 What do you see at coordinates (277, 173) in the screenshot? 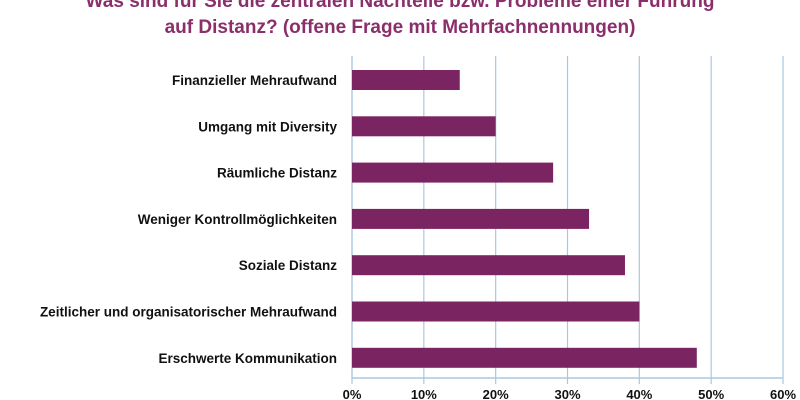
I see `category-label: Räumliche Distanz` at bounding box center [277, 173].